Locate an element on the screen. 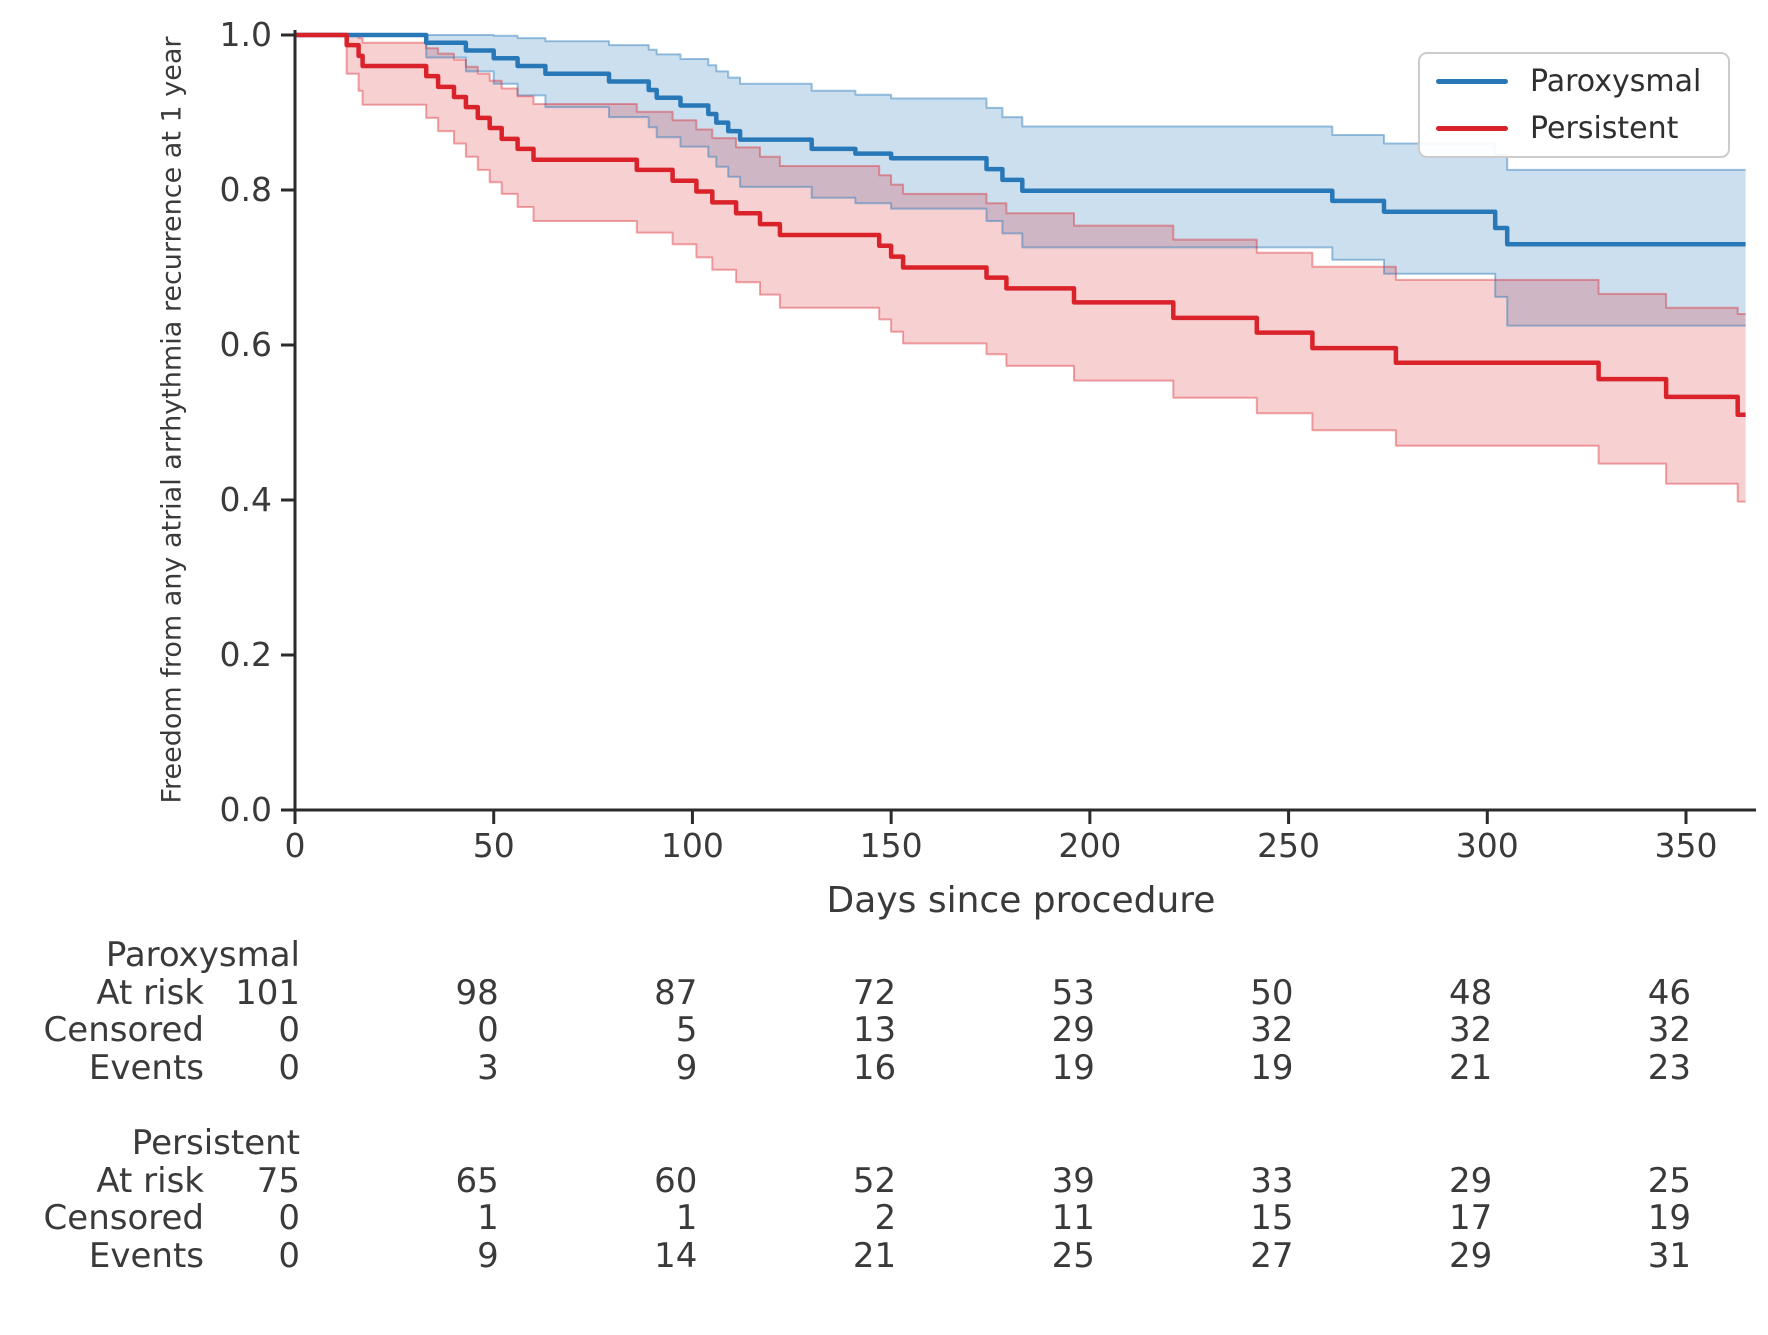 This screenshot has width=1768, height=1335. risk-table-value: 17 is located at coordinates (1471, 1218).